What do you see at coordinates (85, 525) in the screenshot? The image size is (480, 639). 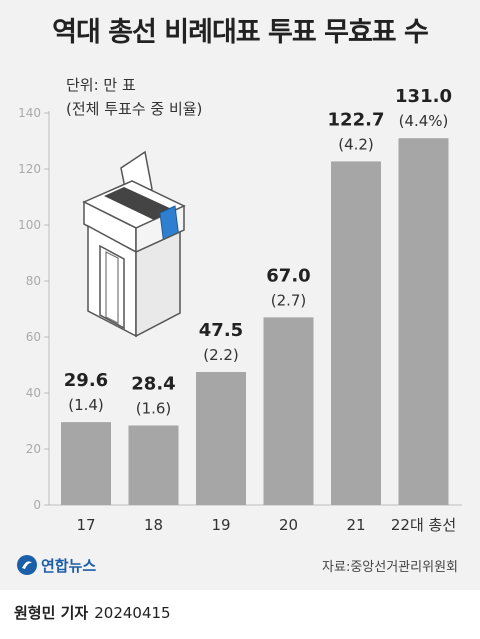 I see `x-tick-label: 17` at bounding box center [85, 525].